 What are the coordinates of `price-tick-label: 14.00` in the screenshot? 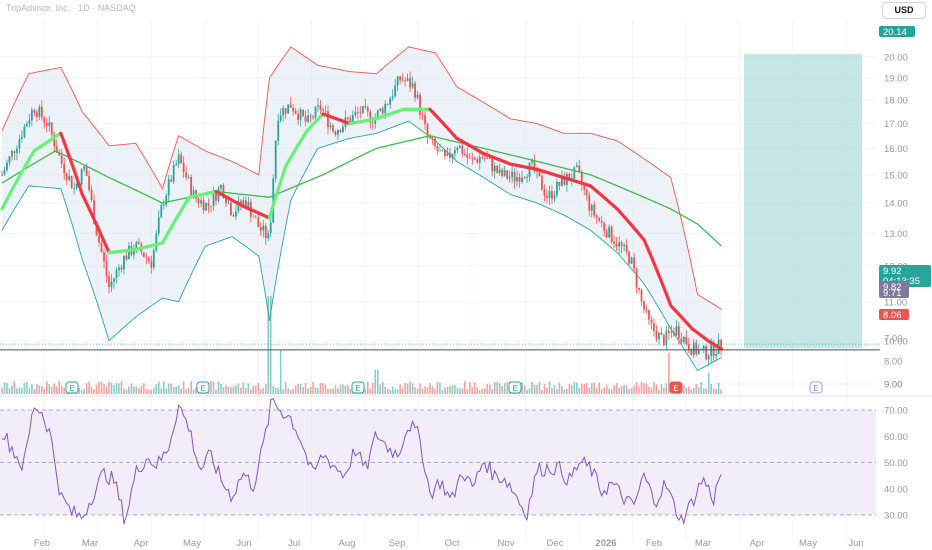 It's located at (896, 204).